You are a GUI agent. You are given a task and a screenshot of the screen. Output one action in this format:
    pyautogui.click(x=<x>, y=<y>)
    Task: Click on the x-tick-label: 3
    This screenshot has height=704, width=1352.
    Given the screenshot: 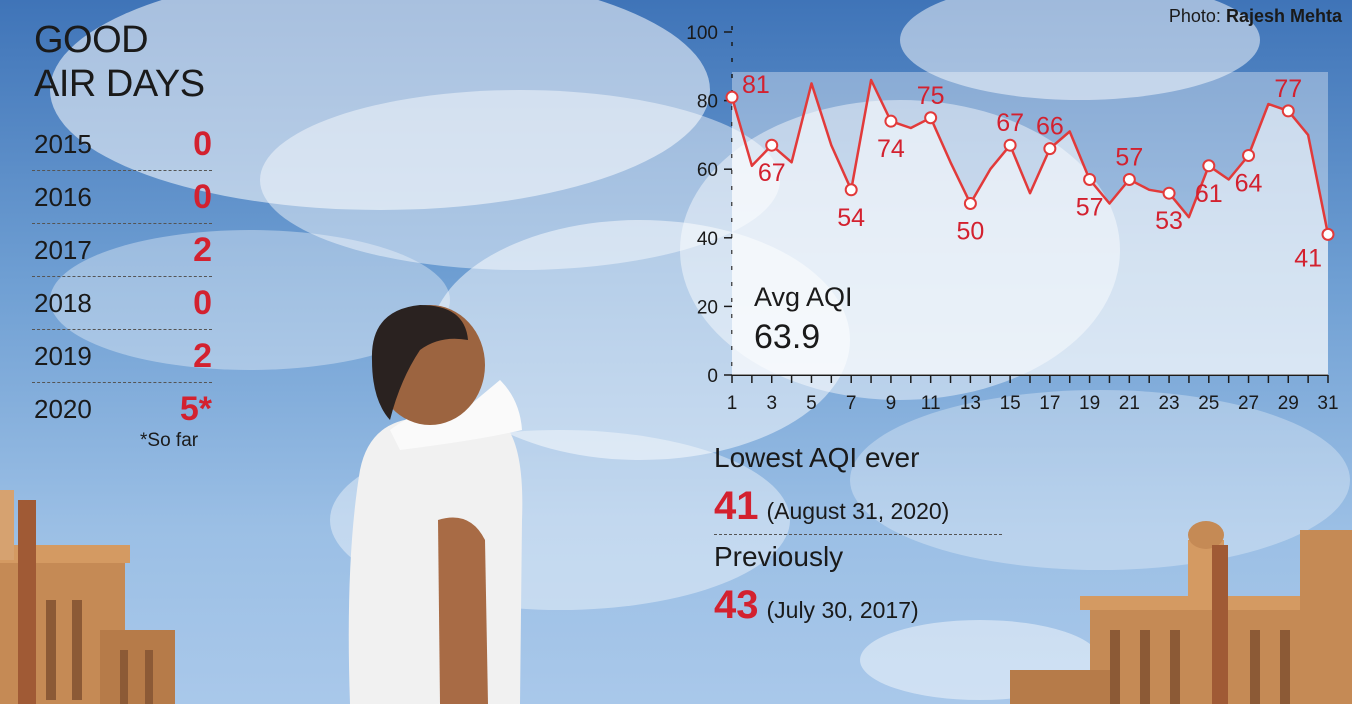 What is the action you would take?
    pyautogui.click(x=771, y=403)
    